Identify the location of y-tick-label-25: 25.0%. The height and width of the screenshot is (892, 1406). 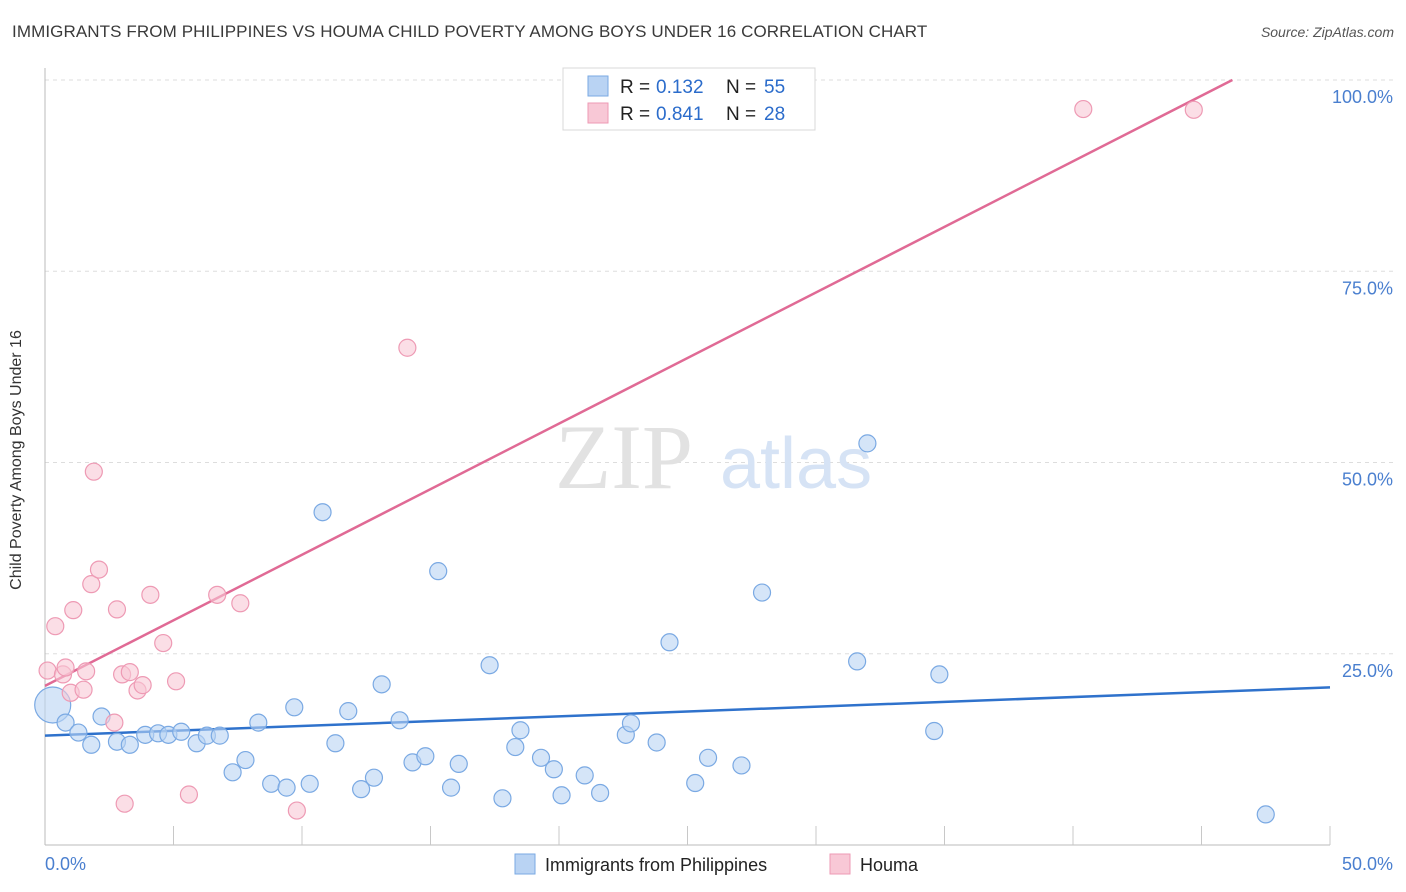
(1367, 671).